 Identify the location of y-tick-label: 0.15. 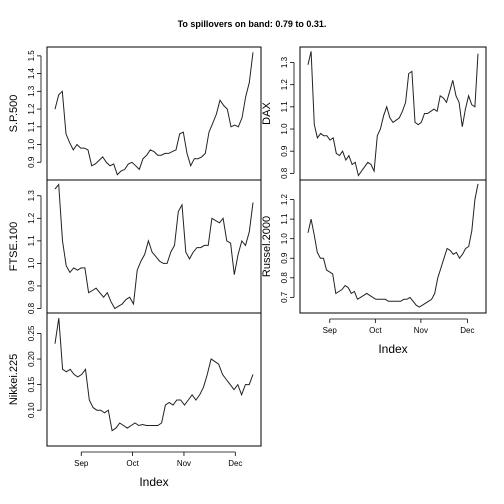
(31, 384).